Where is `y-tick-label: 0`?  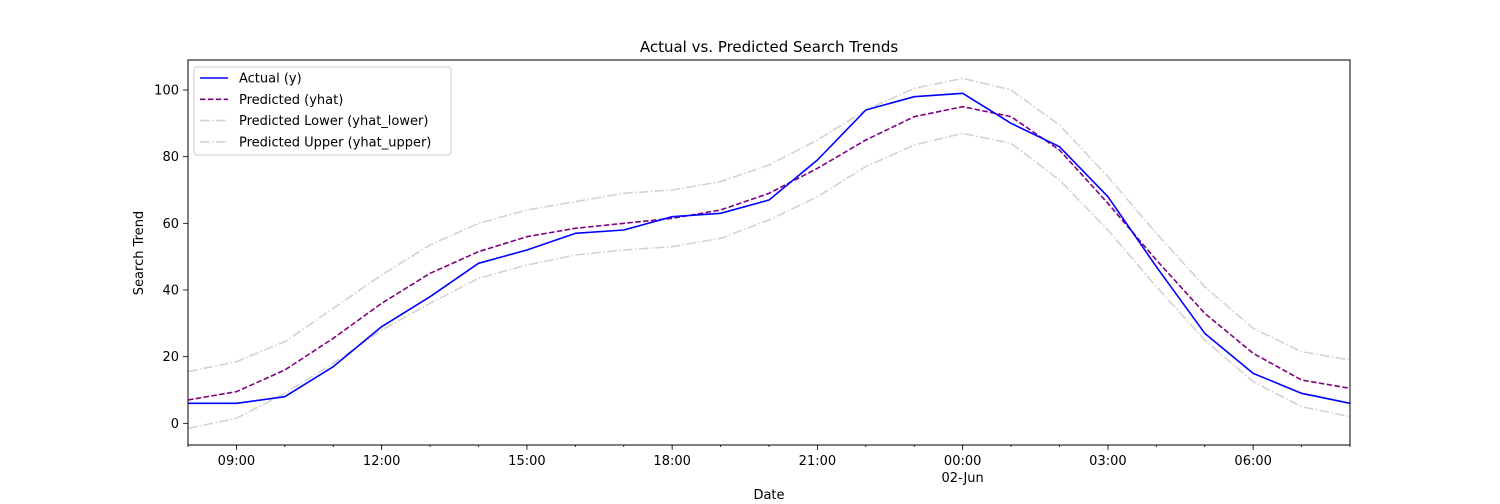 y-tick-label: 0 is located at coordinates (175, 424).